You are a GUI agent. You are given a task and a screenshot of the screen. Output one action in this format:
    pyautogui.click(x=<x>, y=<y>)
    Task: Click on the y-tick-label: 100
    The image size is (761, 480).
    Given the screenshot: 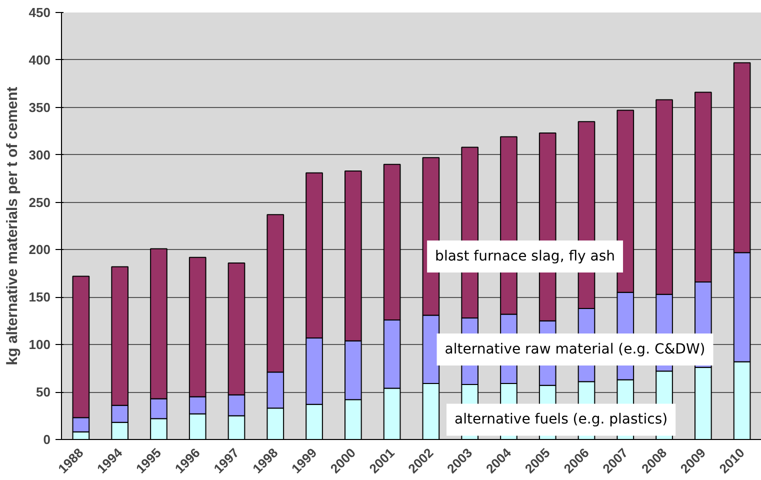 What is the action you would take?
    pyautogui.click(x=39, y=344)
    